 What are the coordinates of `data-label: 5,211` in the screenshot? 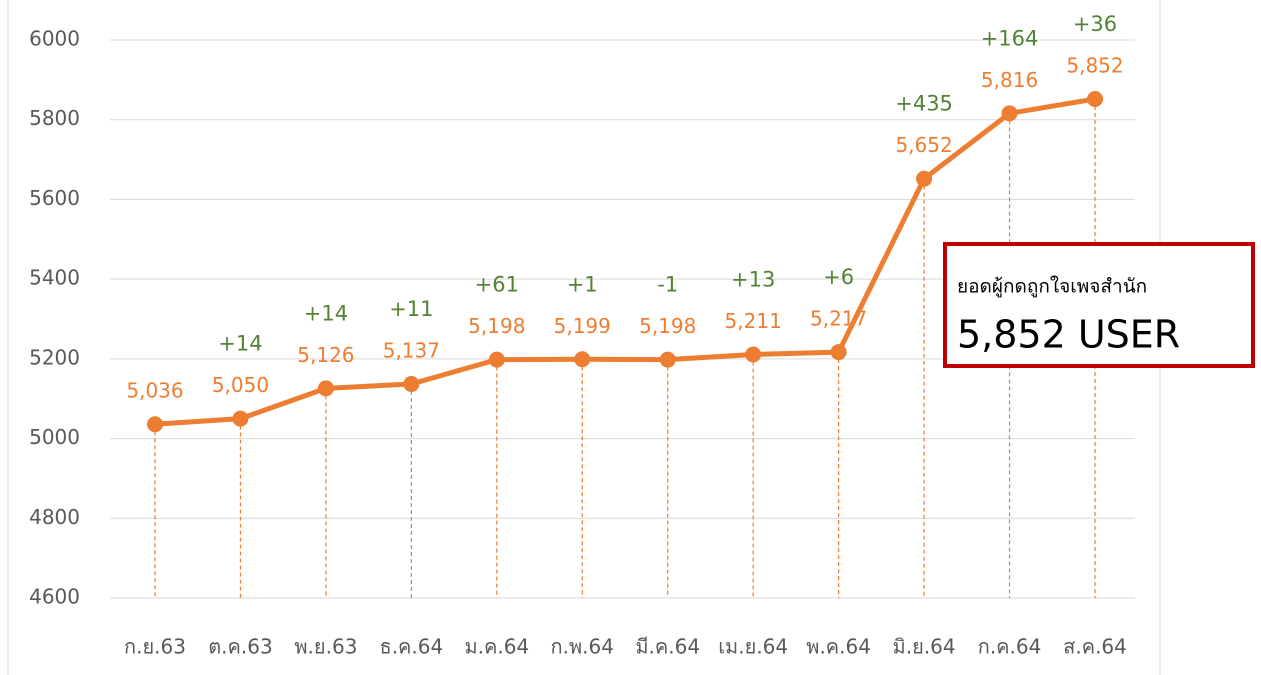 It's located at (753, 321).